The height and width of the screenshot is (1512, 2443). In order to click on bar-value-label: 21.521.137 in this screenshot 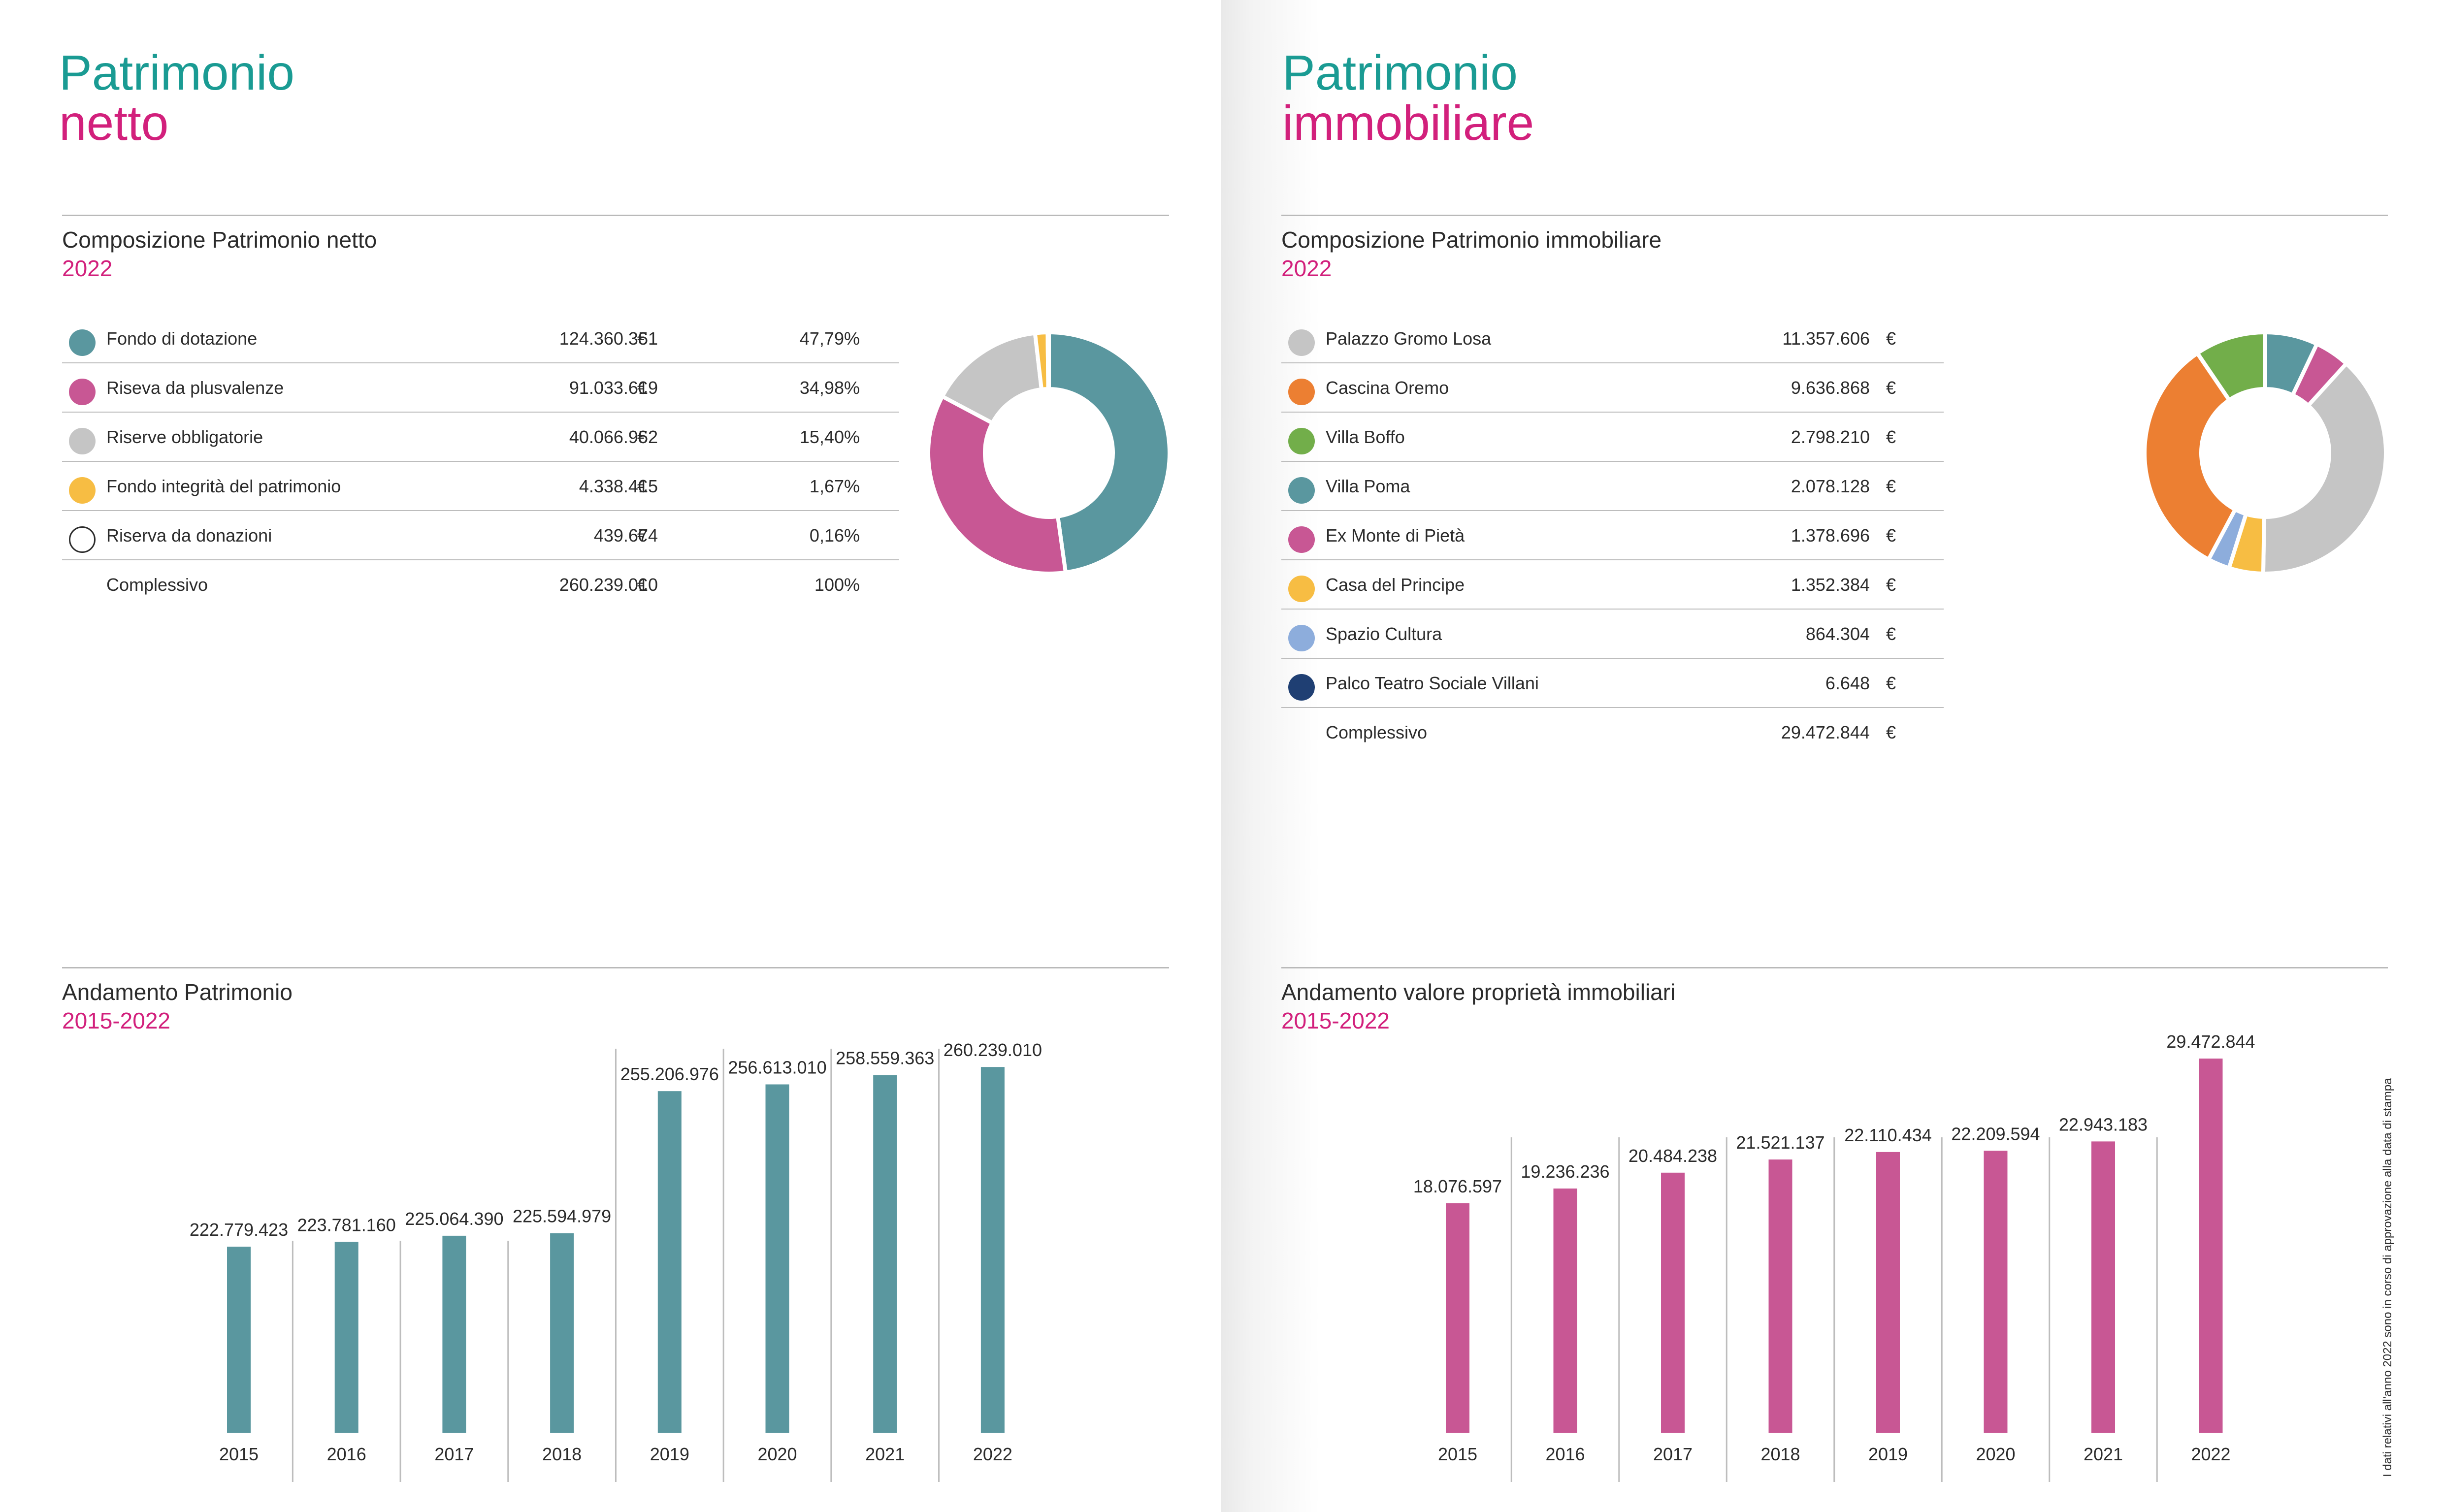, I will do `click(1780, 1142)`.